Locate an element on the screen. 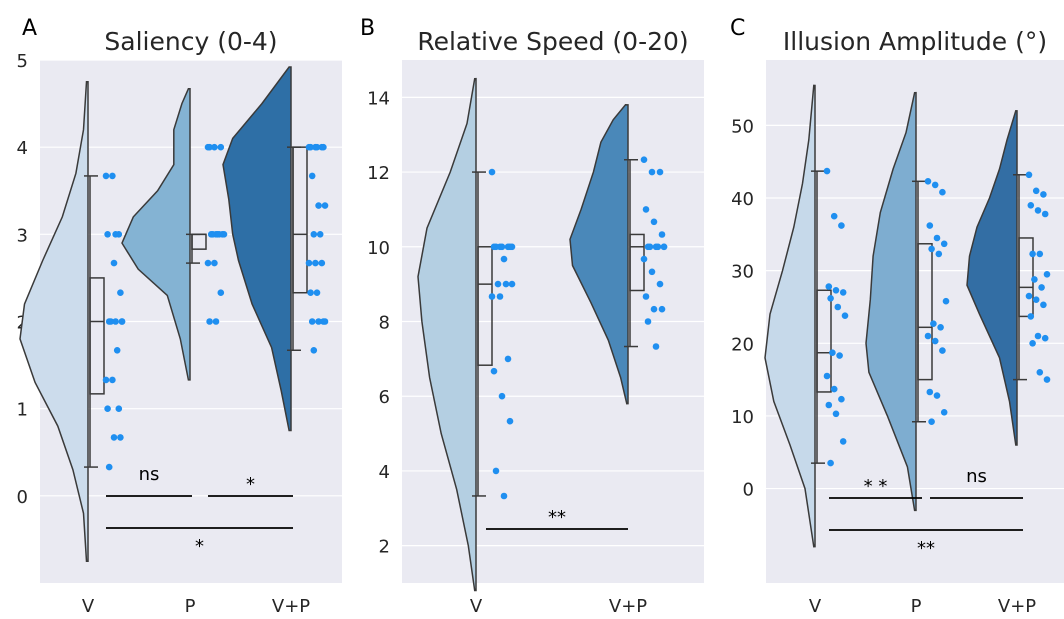  significance-label: ns is located at coordinates (976, 476).